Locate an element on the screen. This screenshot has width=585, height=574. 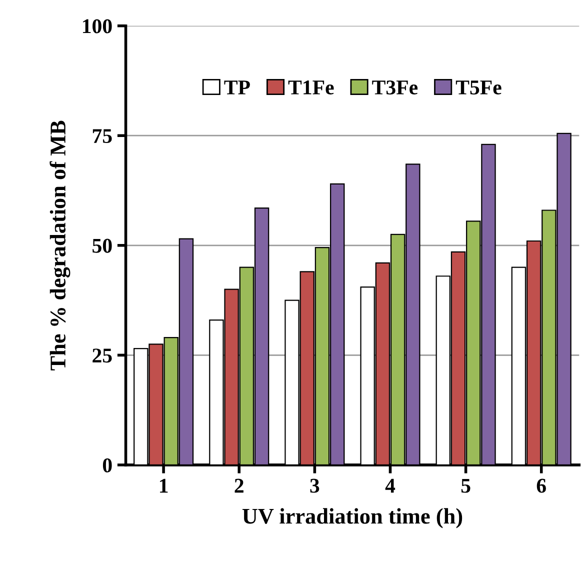
x-tick-label: 2 is located at coordinates (239, 485).